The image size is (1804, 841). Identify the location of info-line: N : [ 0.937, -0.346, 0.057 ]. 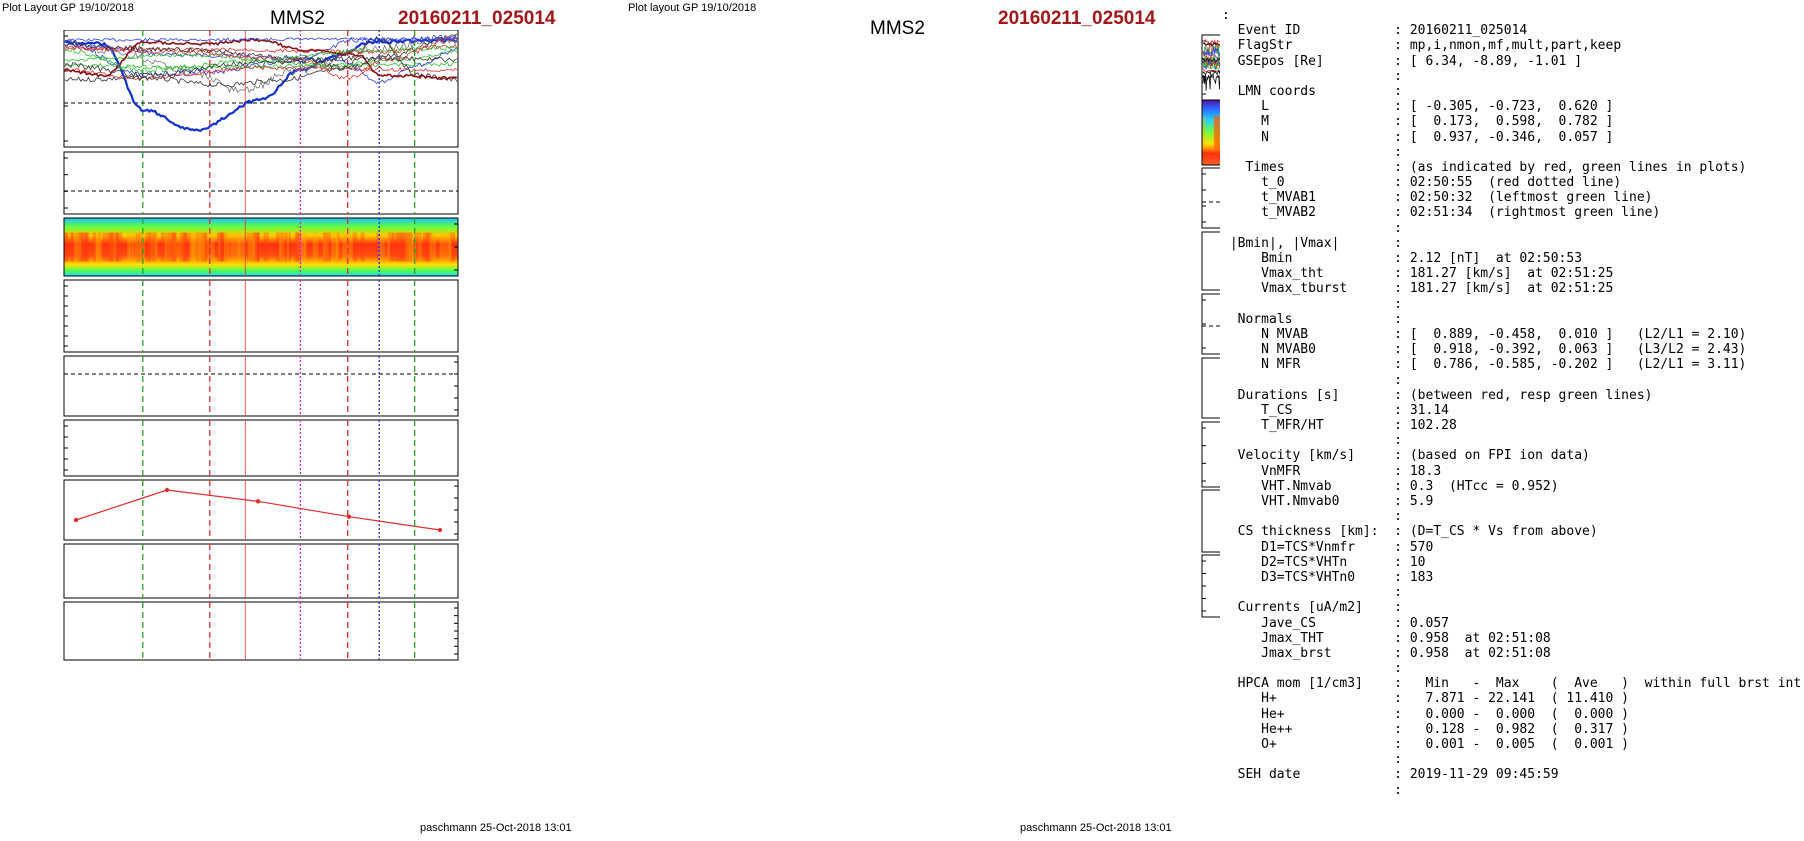
(1418, 137).